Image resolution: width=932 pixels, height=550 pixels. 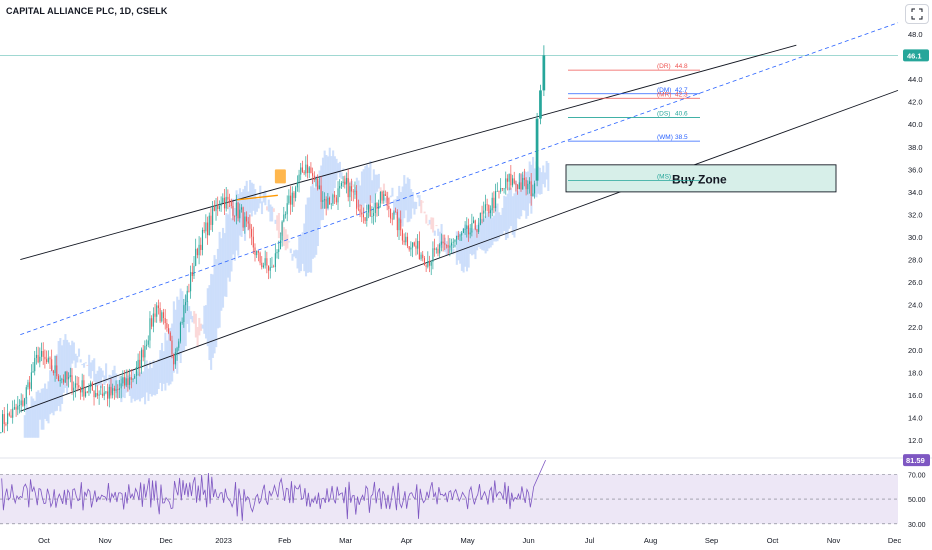 What do you see at coordinates (261, 185) in the screenshot?
I see `trade-marker` at bounding box center [261, 185].